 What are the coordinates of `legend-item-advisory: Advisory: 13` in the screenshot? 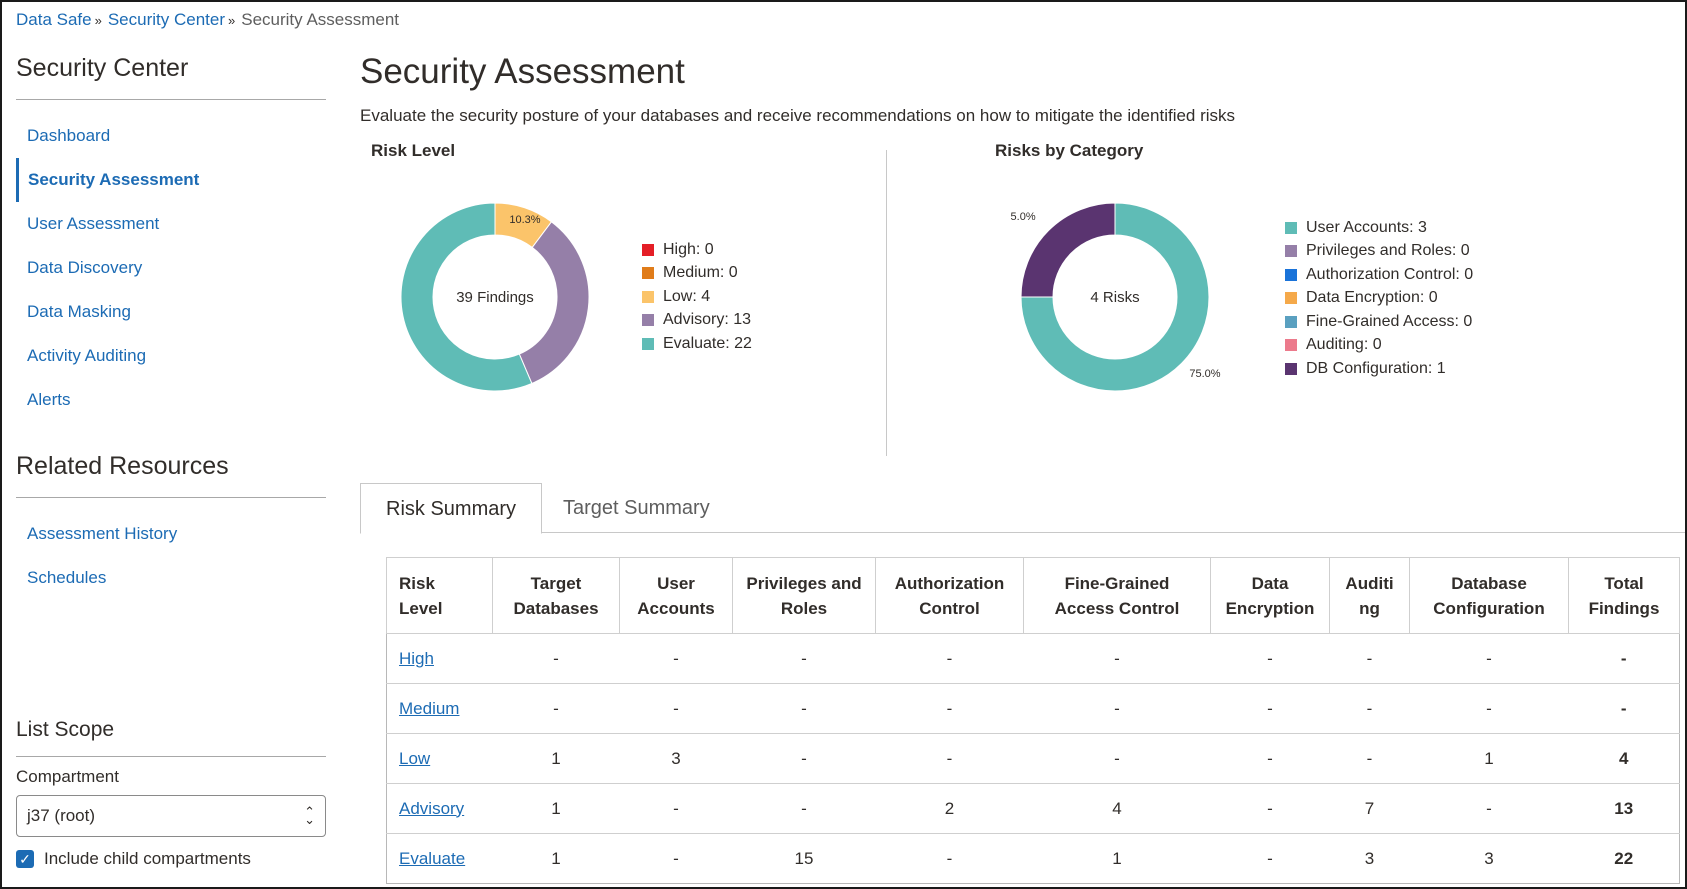 It's located at (697, 321).